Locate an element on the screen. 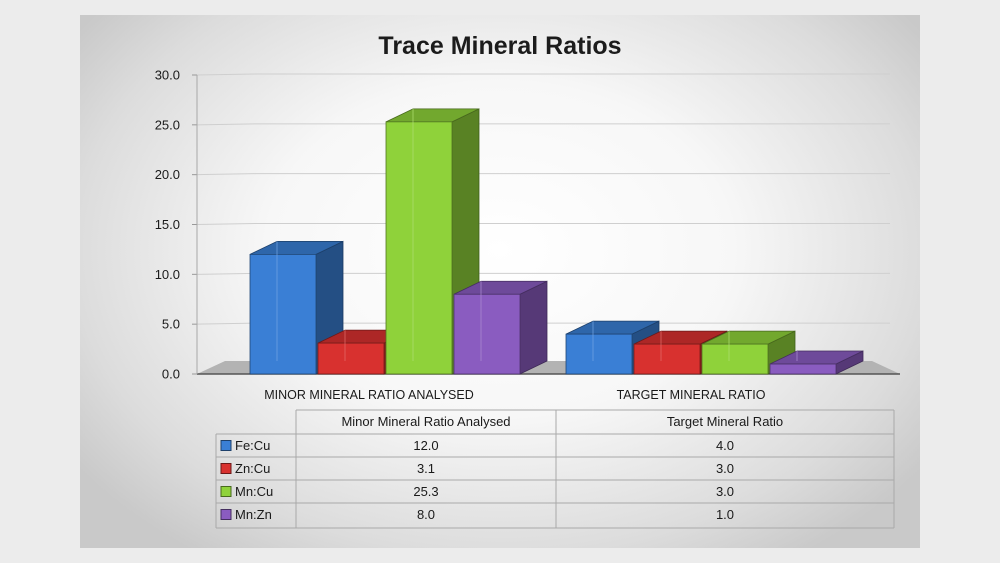  table-cell: 3.1 is located at coordinates (426, 468).